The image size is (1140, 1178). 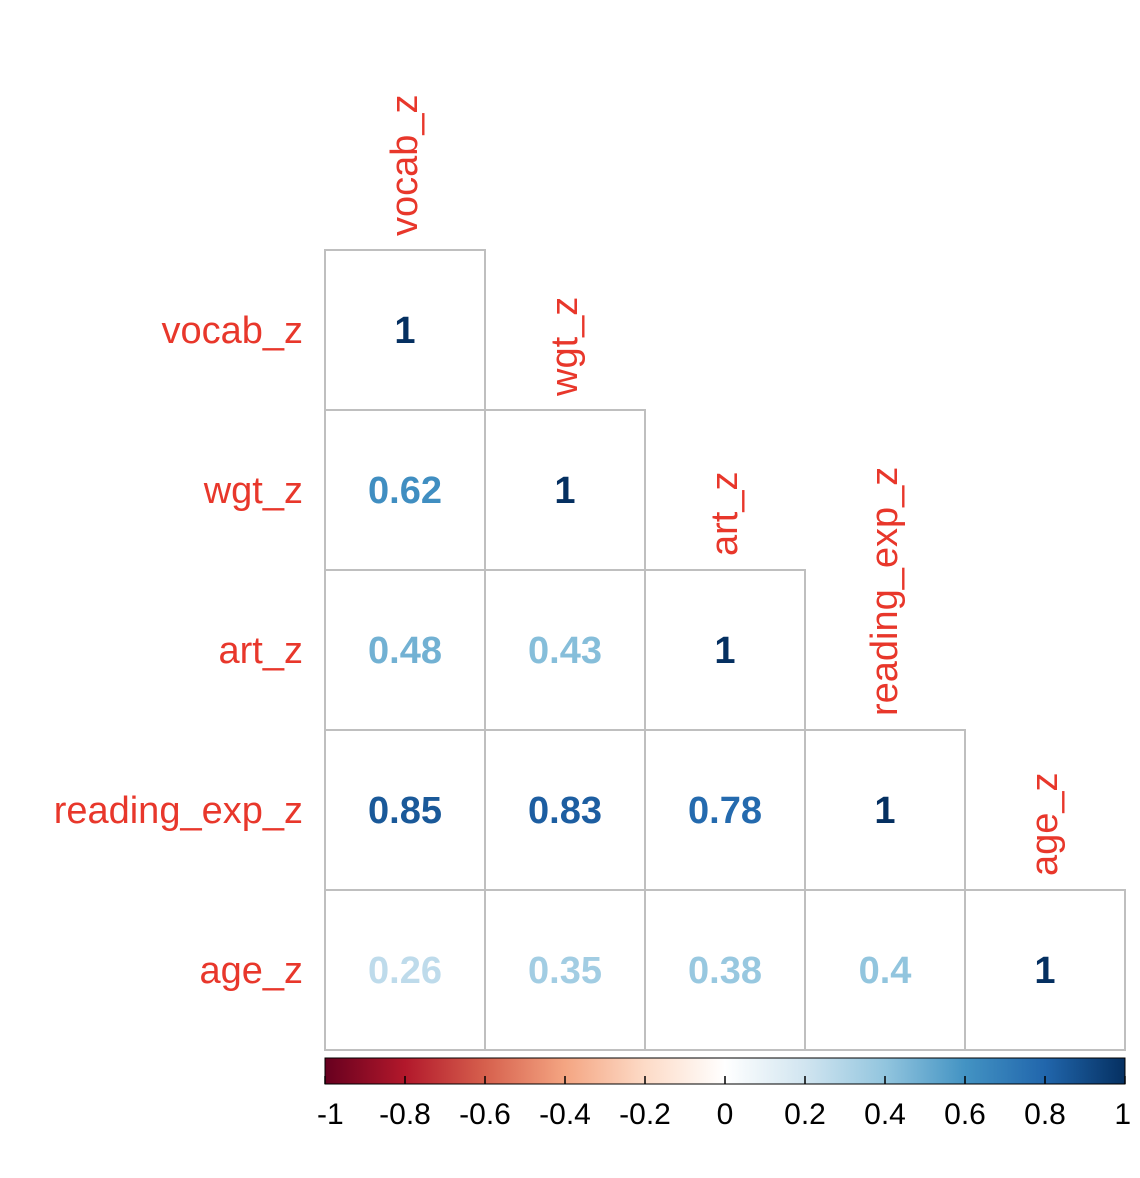 I want to click on column-label: wgt_z, so click(x=565, y=347).